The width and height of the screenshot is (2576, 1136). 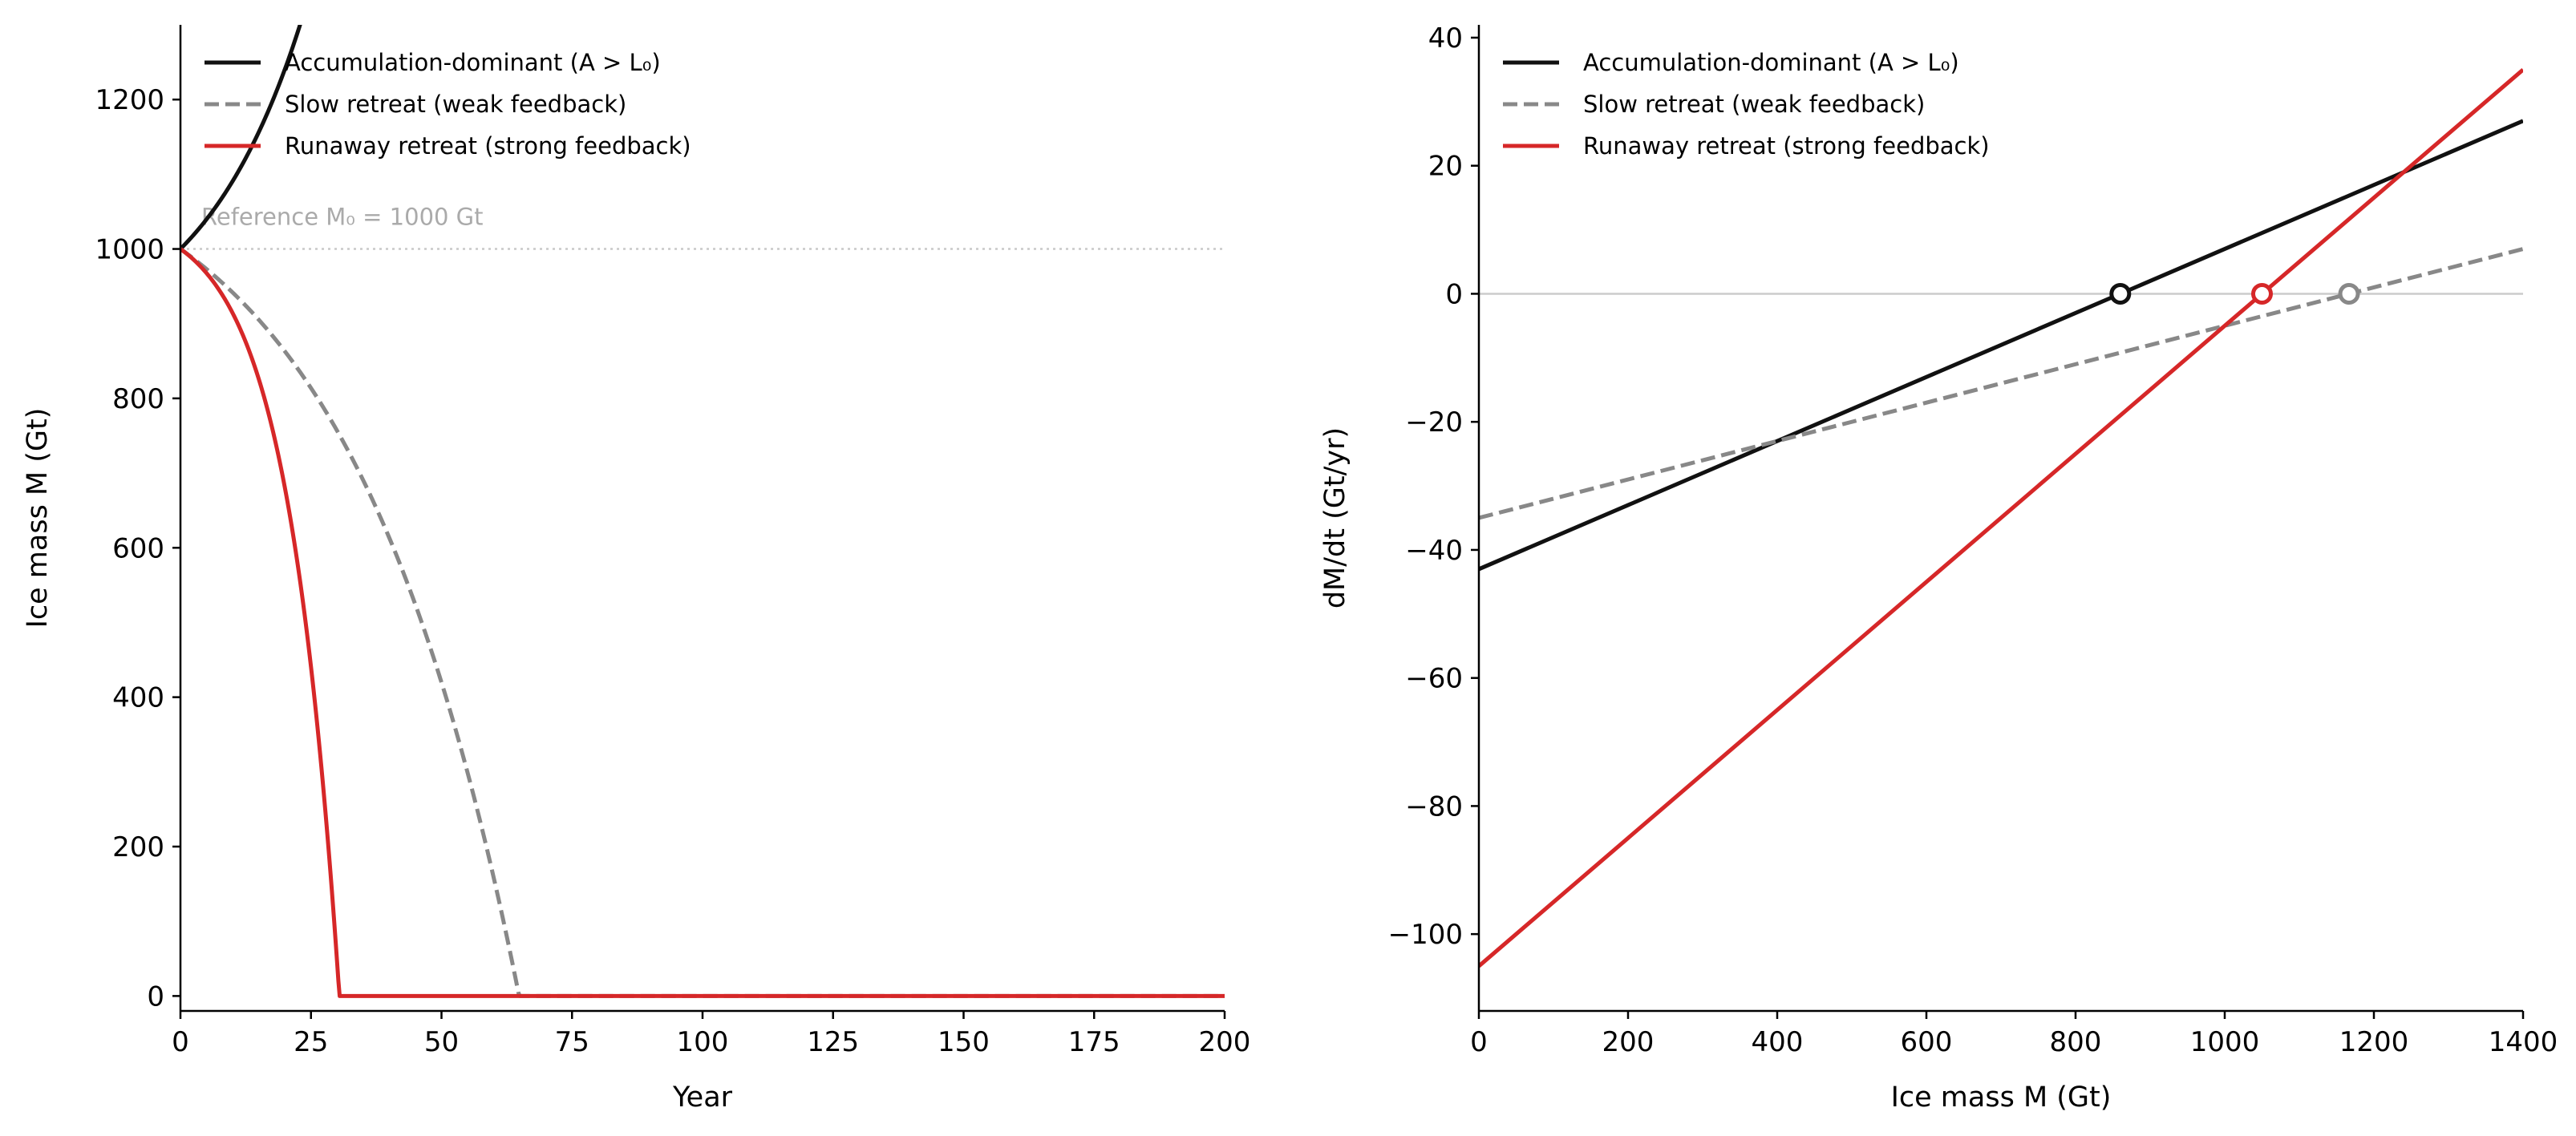 I want to click on y-tick-label: −100, so click(x=1425, y=935).